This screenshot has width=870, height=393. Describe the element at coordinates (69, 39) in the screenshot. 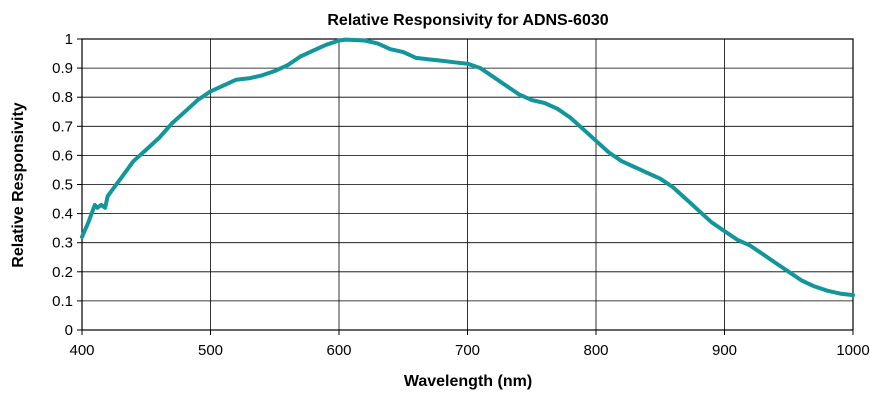

I see `y-tick-label: 1` at that location.